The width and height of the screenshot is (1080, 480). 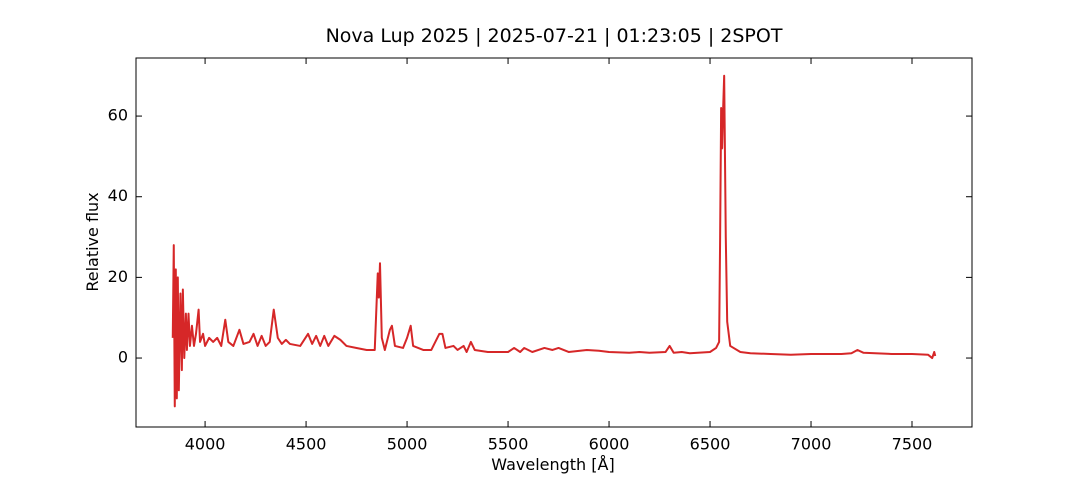 I want to click on y-axis-label: Relative flux, so click(x=92, y=241).